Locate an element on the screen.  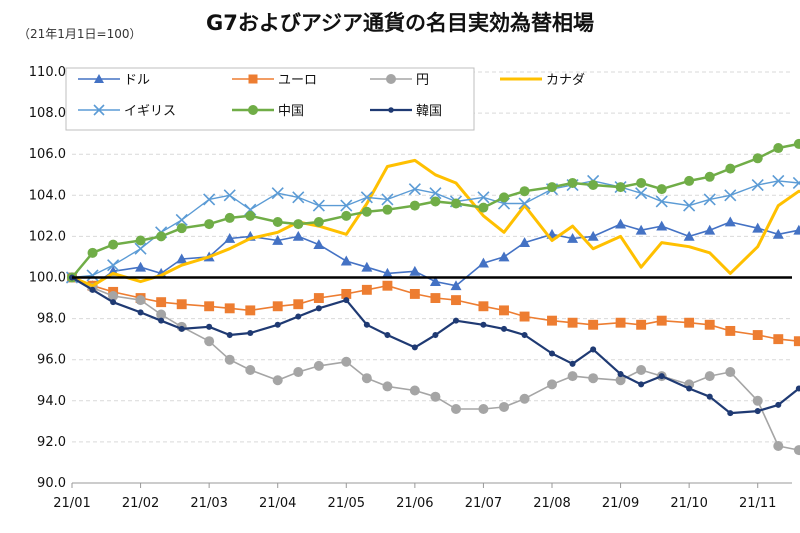
y-tick-label: 96.0 is located at coordinates (51, 360).